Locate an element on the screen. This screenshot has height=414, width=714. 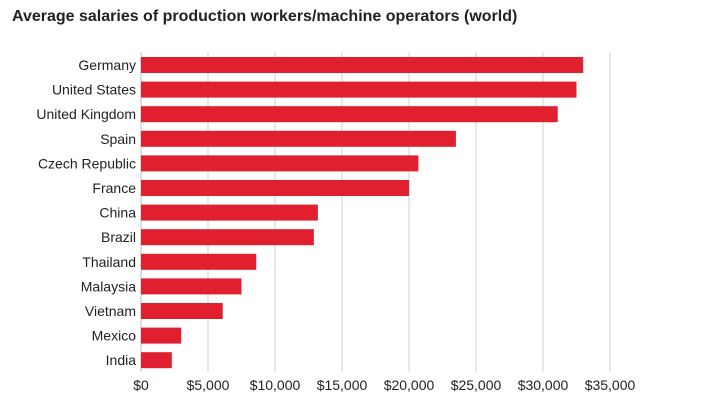
category-label: Czech Republic is located at coordinates (87, 163).